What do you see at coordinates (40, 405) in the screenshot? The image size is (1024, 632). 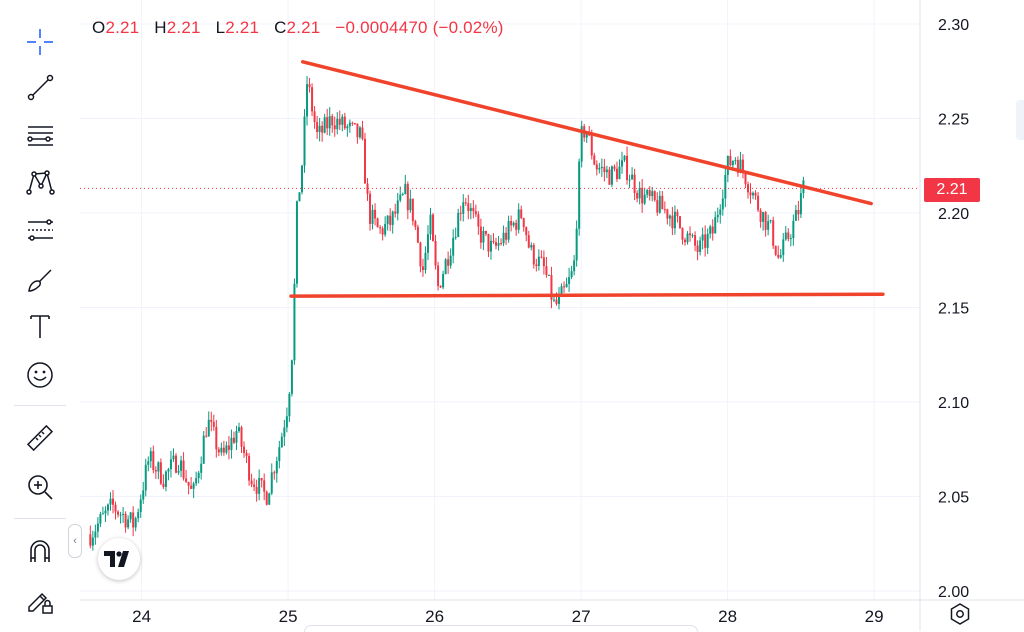 I see `toolbar-separator` at bounding box center [40, 405].